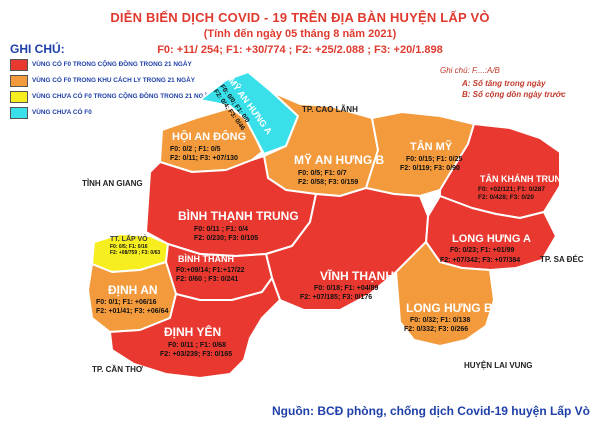 The height and width of the screenshot is (432, 600). I want to click on label-lai-vung: HUYỆN LAI VUNG, so click(498, 365).